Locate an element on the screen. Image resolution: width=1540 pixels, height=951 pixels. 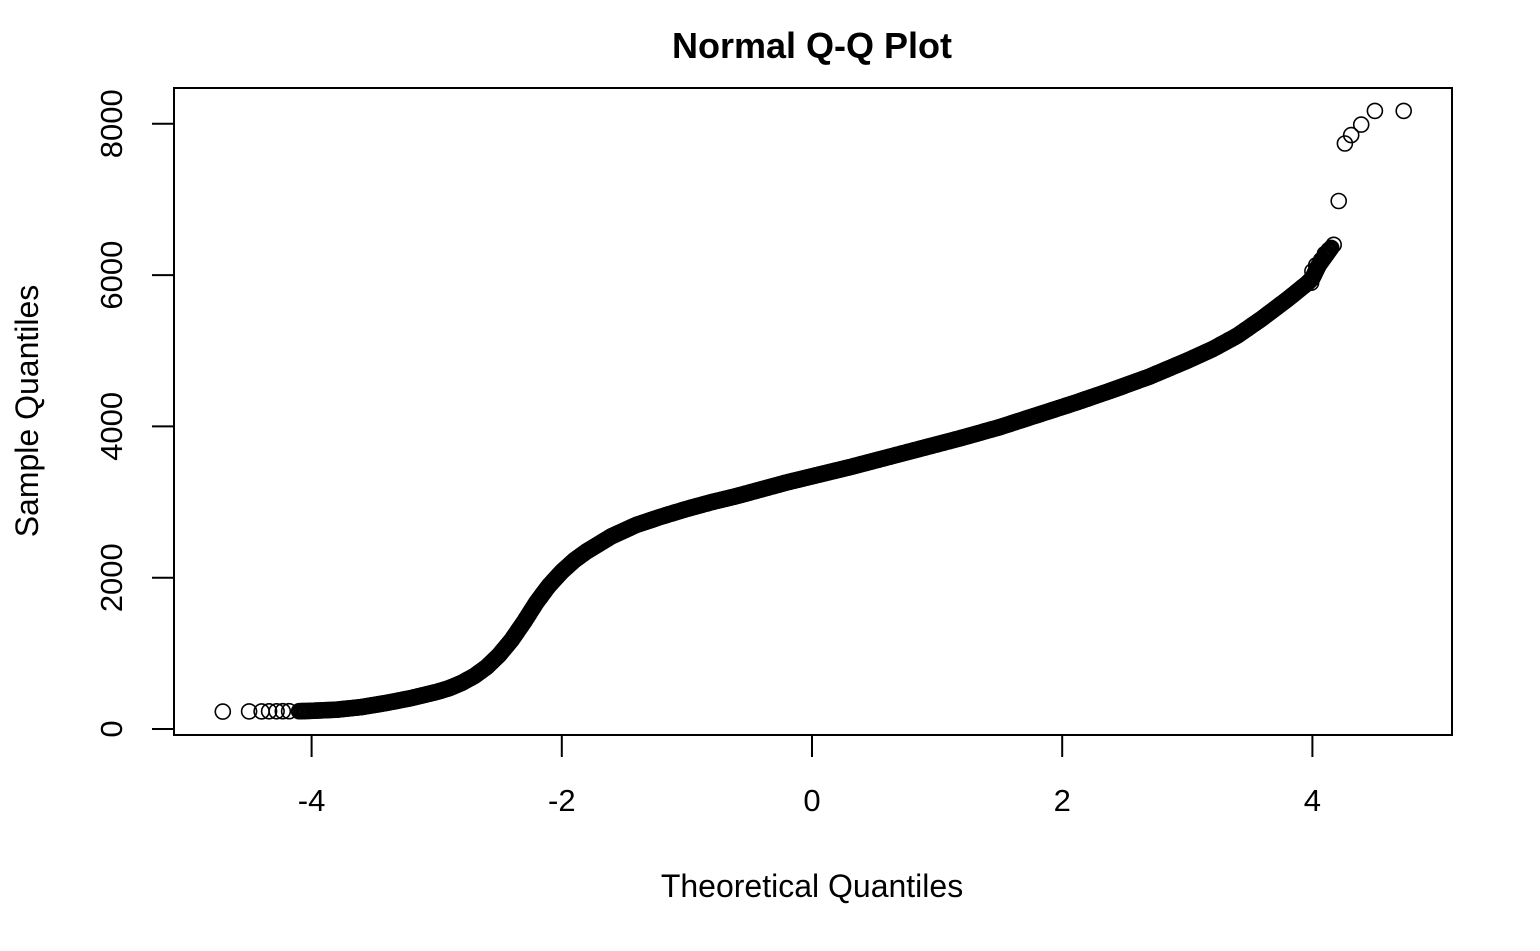
x-tick-label: 4 is located at coordinates (1312, 800).